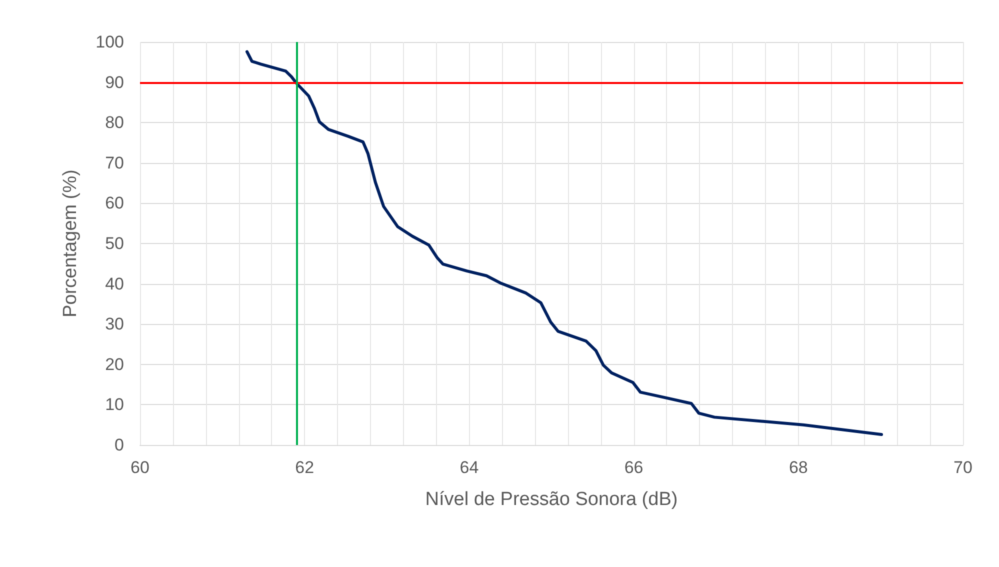 The image size is (999, 567). Describe the element at coordinates (114, 162) in the screenshot. I see `y-tick-label: 70` at that location.